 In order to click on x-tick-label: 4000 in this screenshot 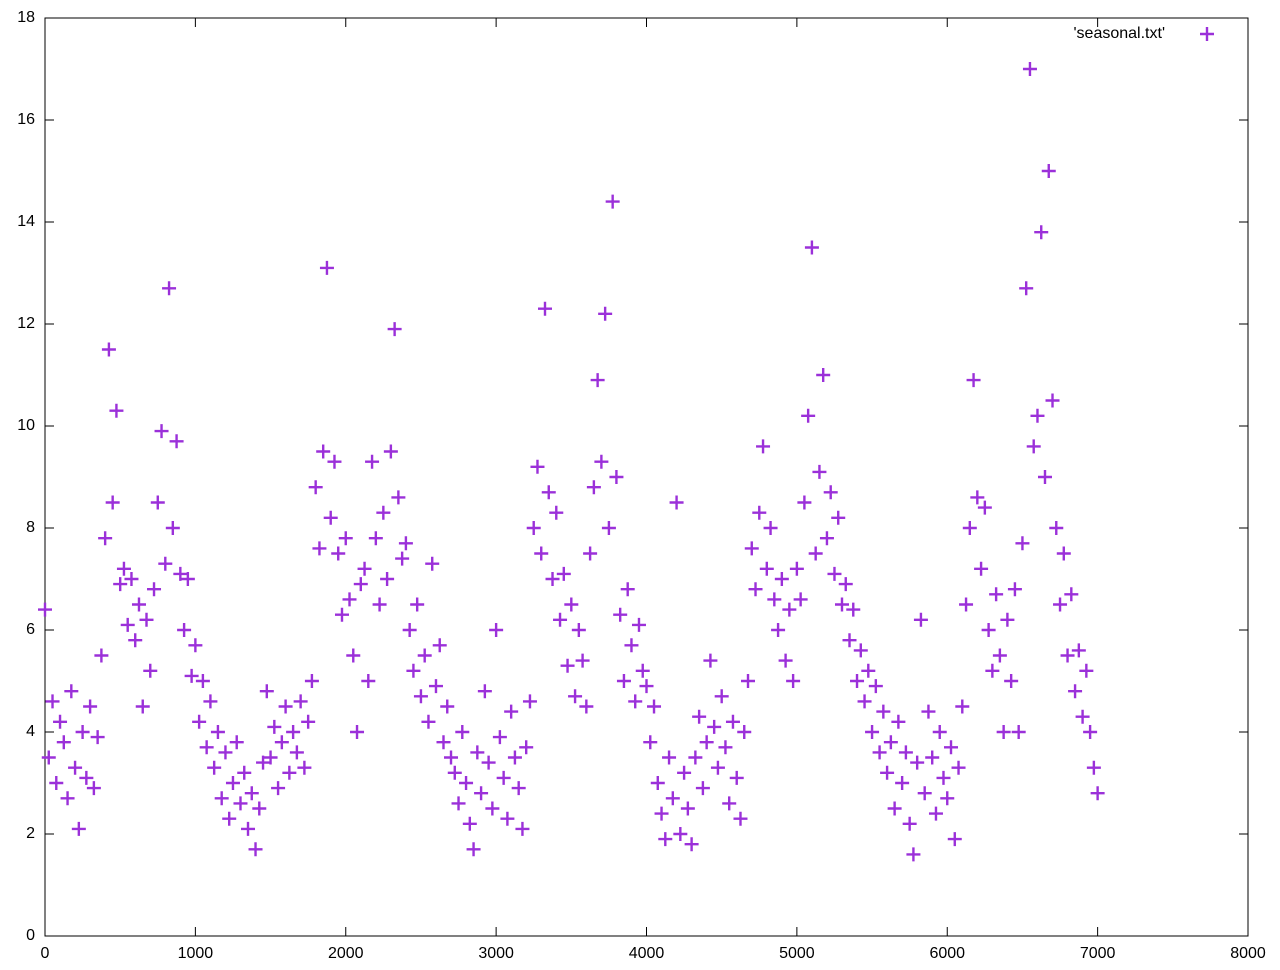, I will do `click(647, 953)`.